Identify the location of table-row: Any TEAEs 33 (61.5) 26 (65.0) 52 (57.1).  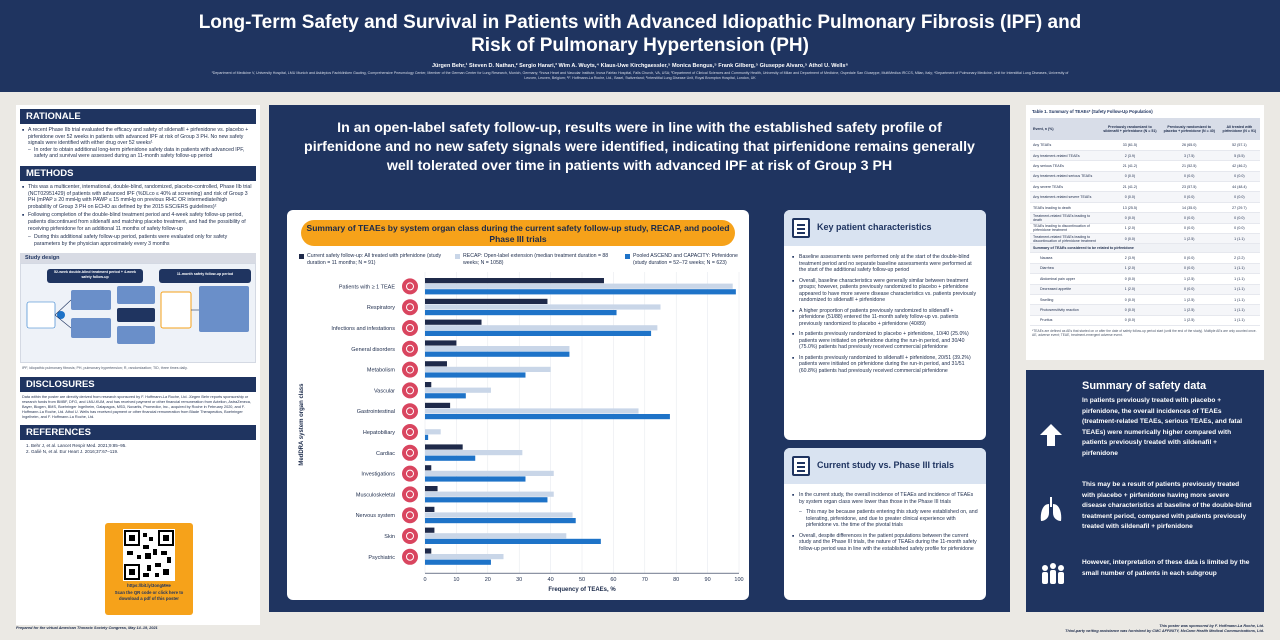
(1145, 145).